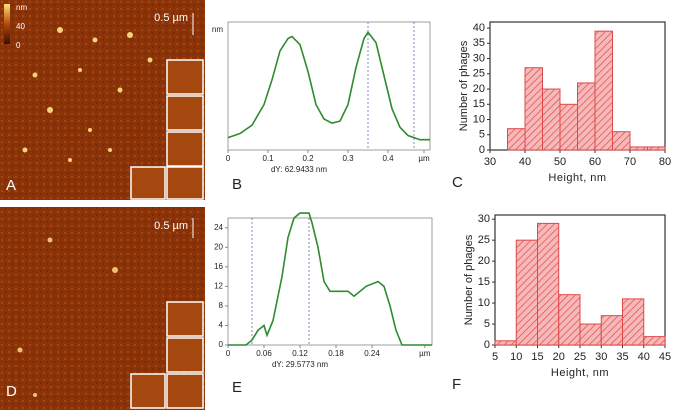 This screenshot has width=688, height=415. I want to click on x-tick-label: 0.12, so click(300, 353).